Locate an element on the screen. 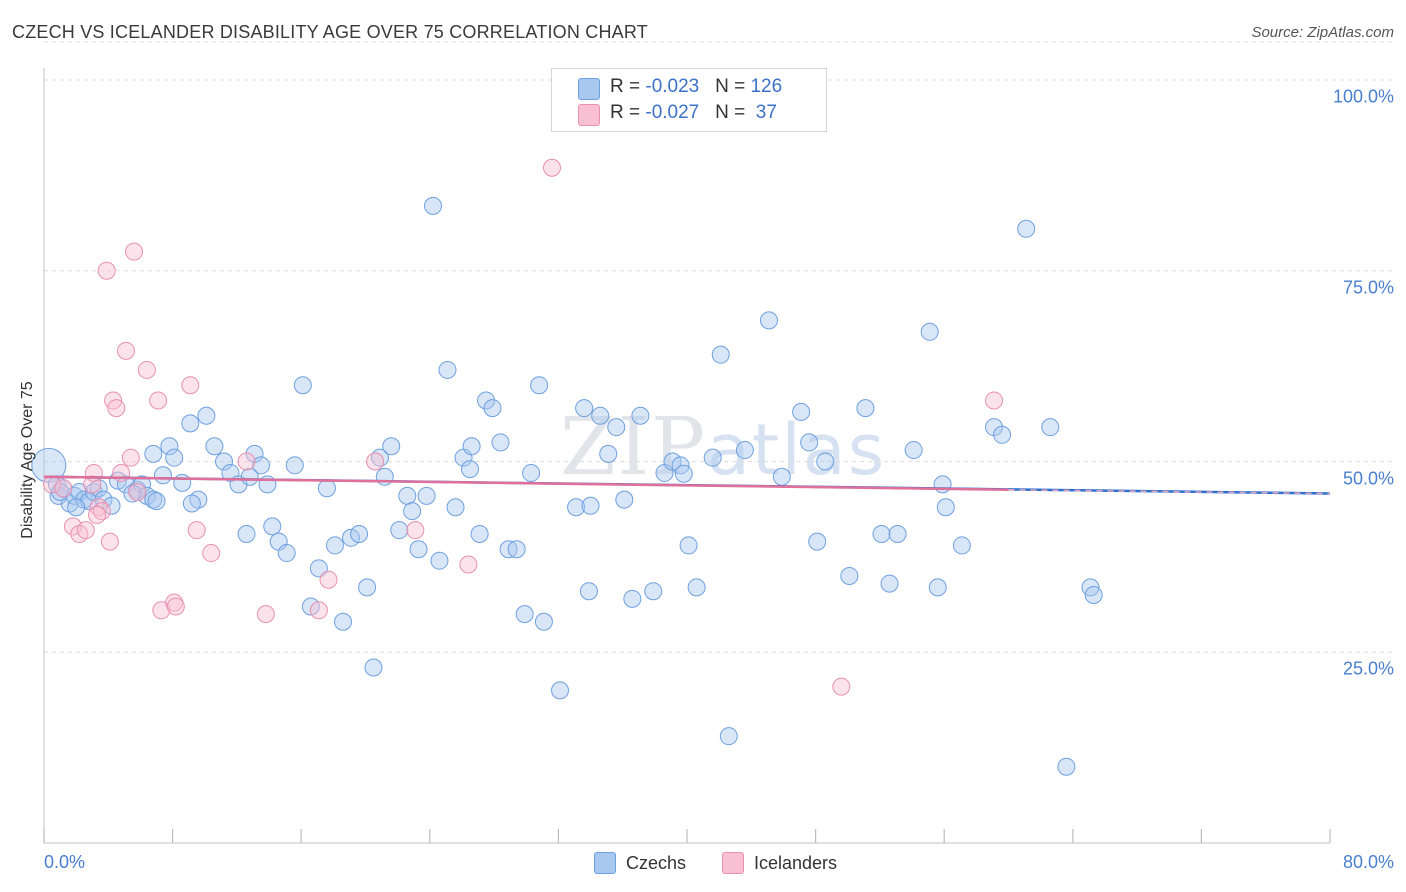 This screenshot has width=1406, height=892. y-tick-label: 75.0% is located at coordinates (1368, 287).